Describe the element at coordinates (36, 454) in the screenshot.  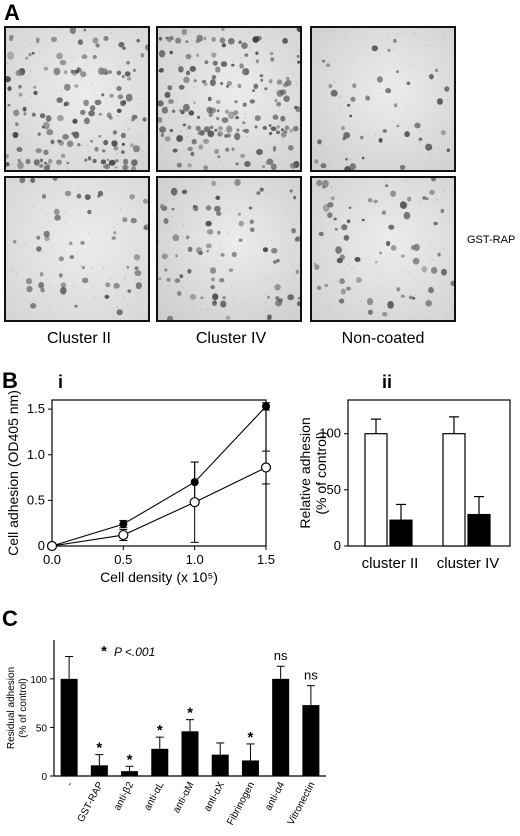
I see `y-tick-label: 1.0` at that location.